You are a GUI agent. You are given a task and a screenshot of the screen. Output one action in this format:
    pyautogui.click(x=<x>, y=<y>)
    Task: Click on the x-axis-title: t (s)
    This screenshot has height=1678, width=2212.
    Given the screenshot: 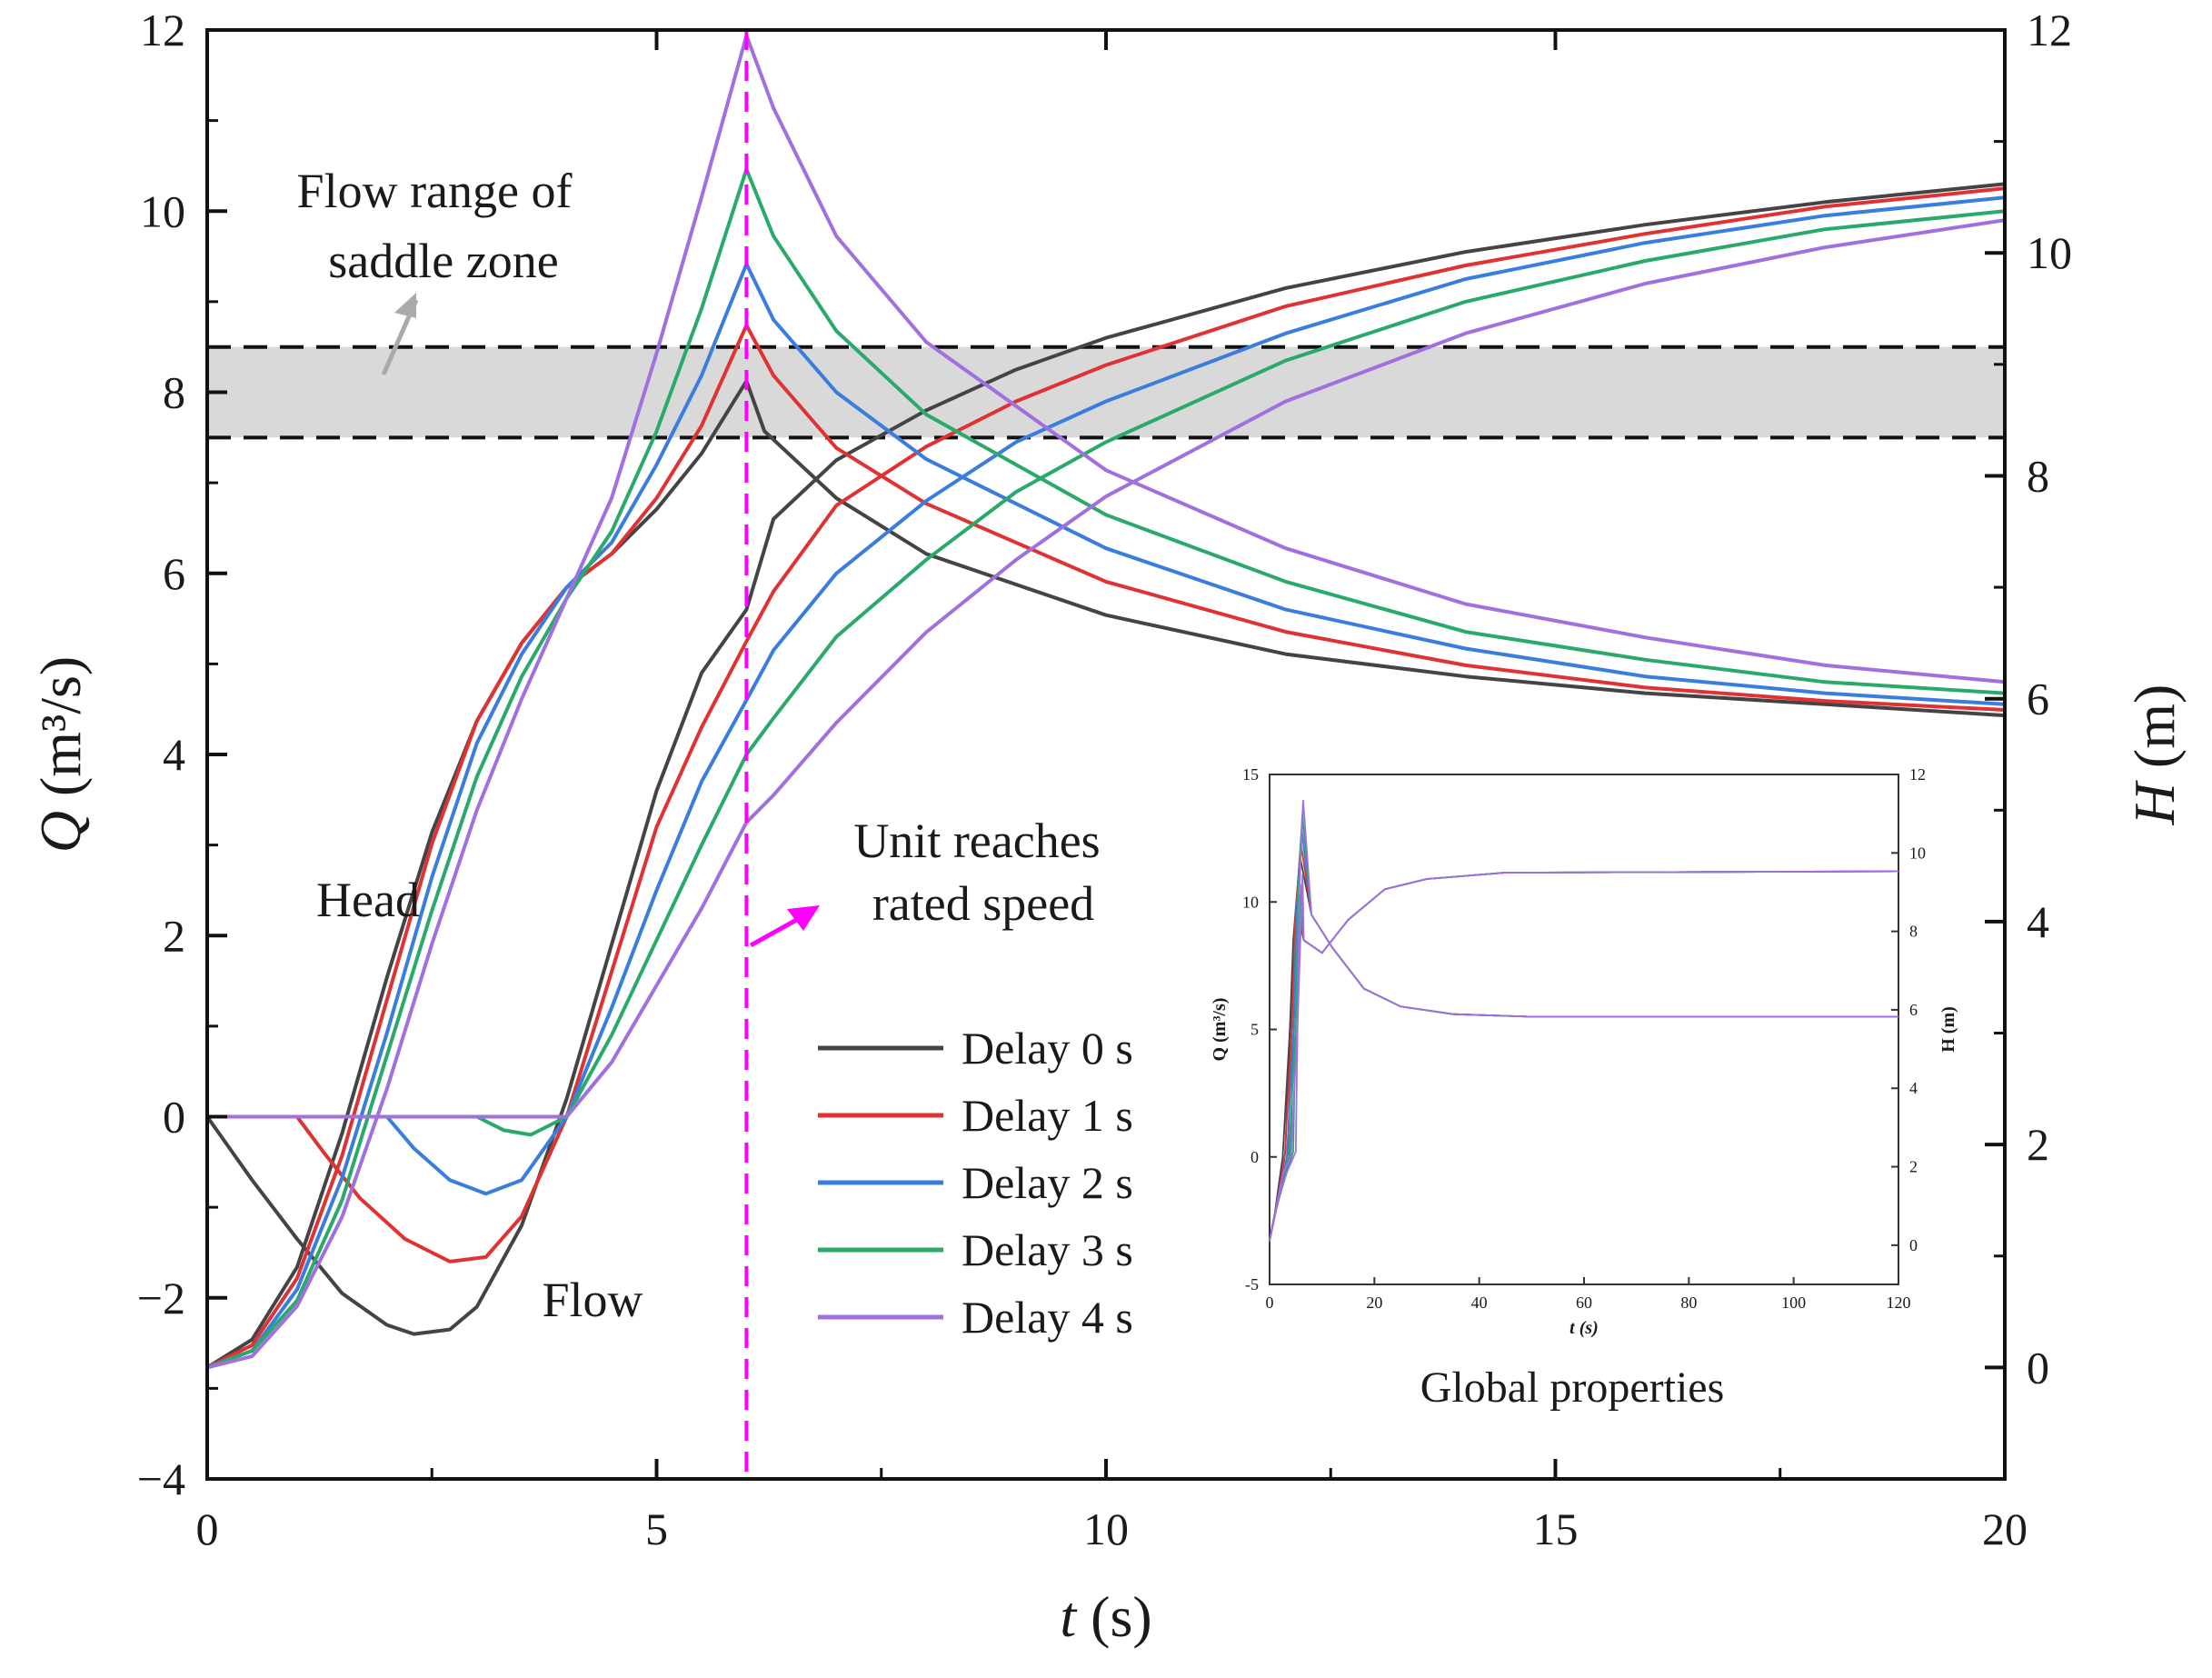 What is the action you would take?
    pyautogui.click(x=1105, y=1616)
    